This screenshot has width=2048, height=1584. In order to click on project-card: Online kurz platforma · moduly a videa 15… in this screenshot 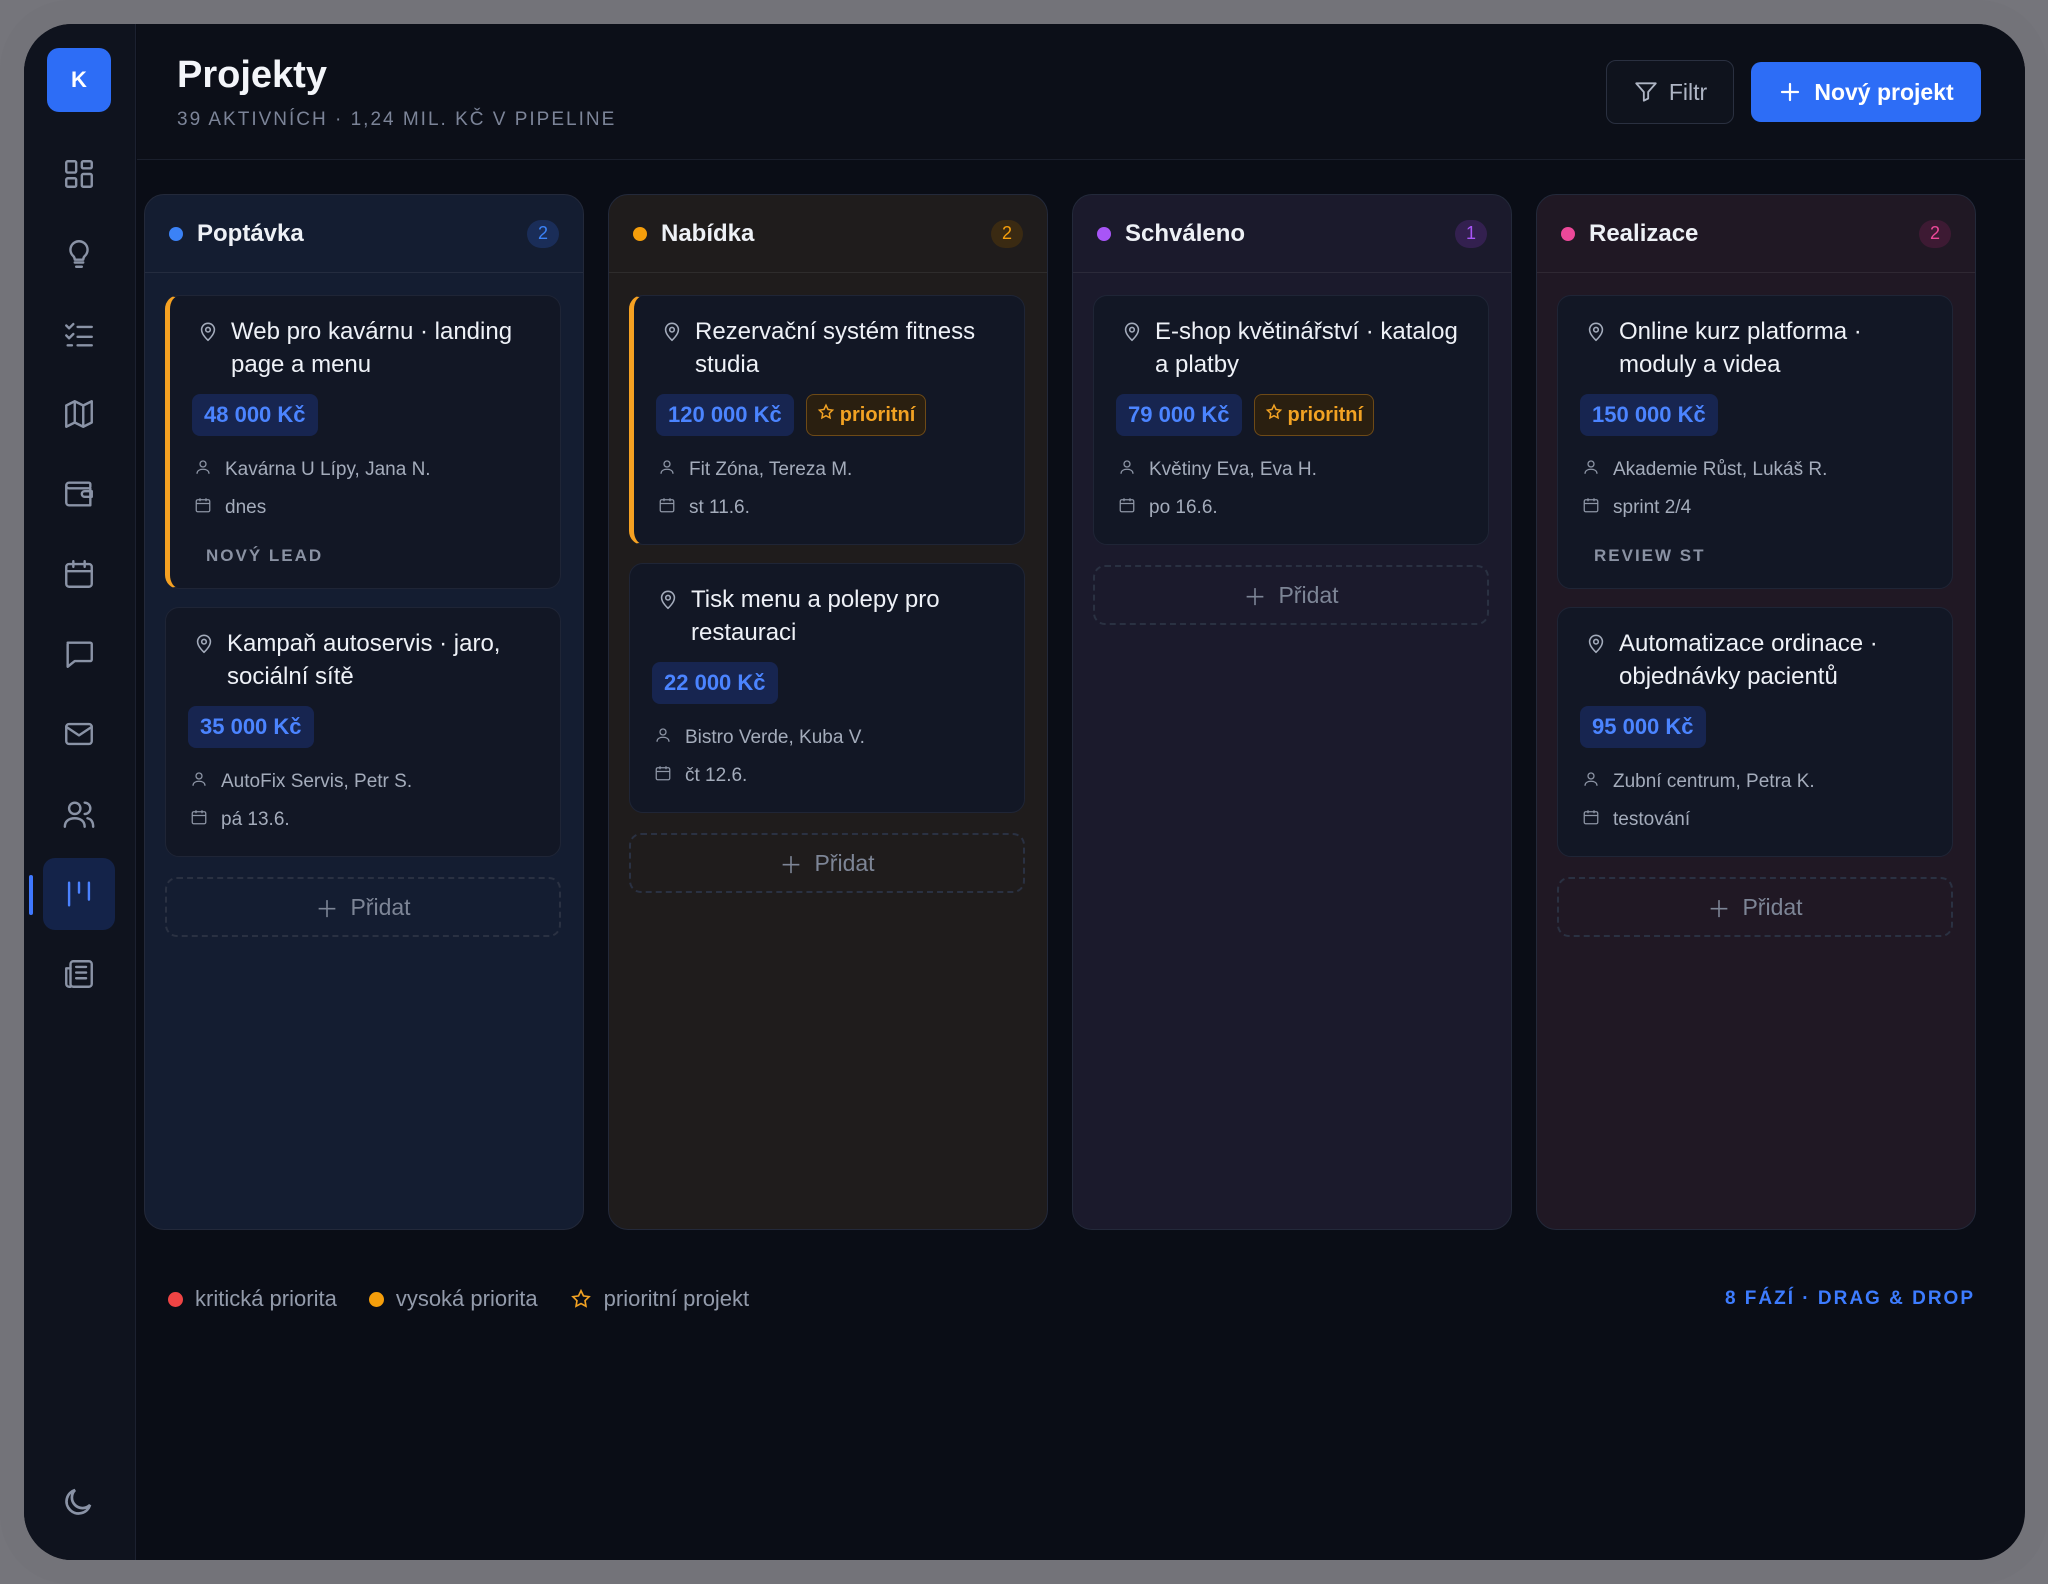, I will do `click(1755, 442)`.